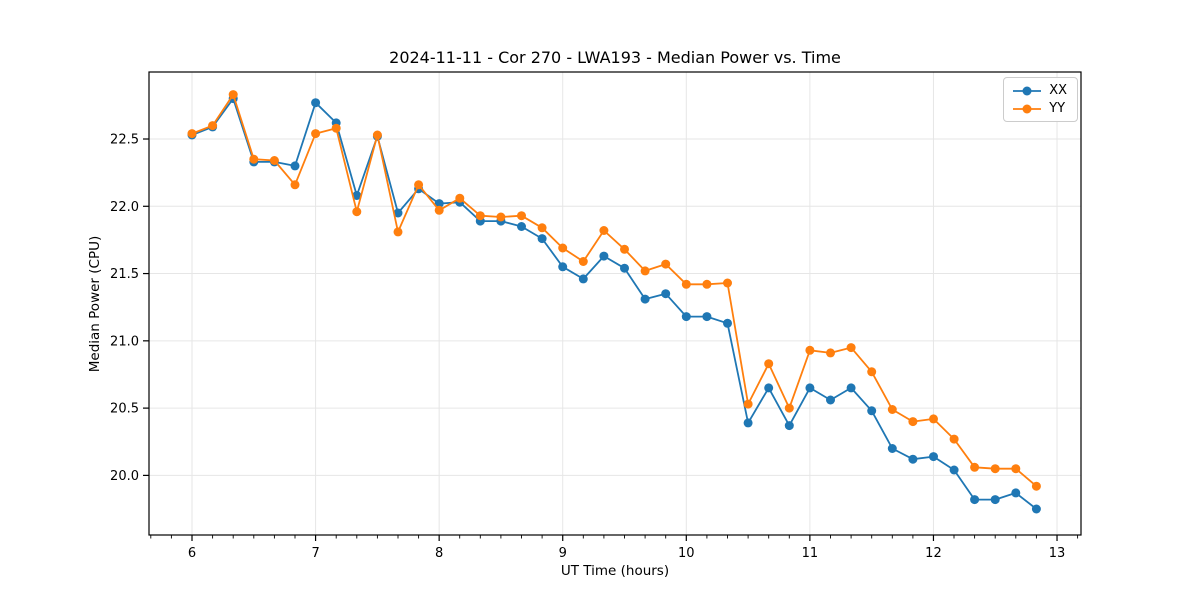  What do you see at coordinates (933, 553) in the screenshot?
I see `x-tick-label: 12` at bounding box center [933, 553].